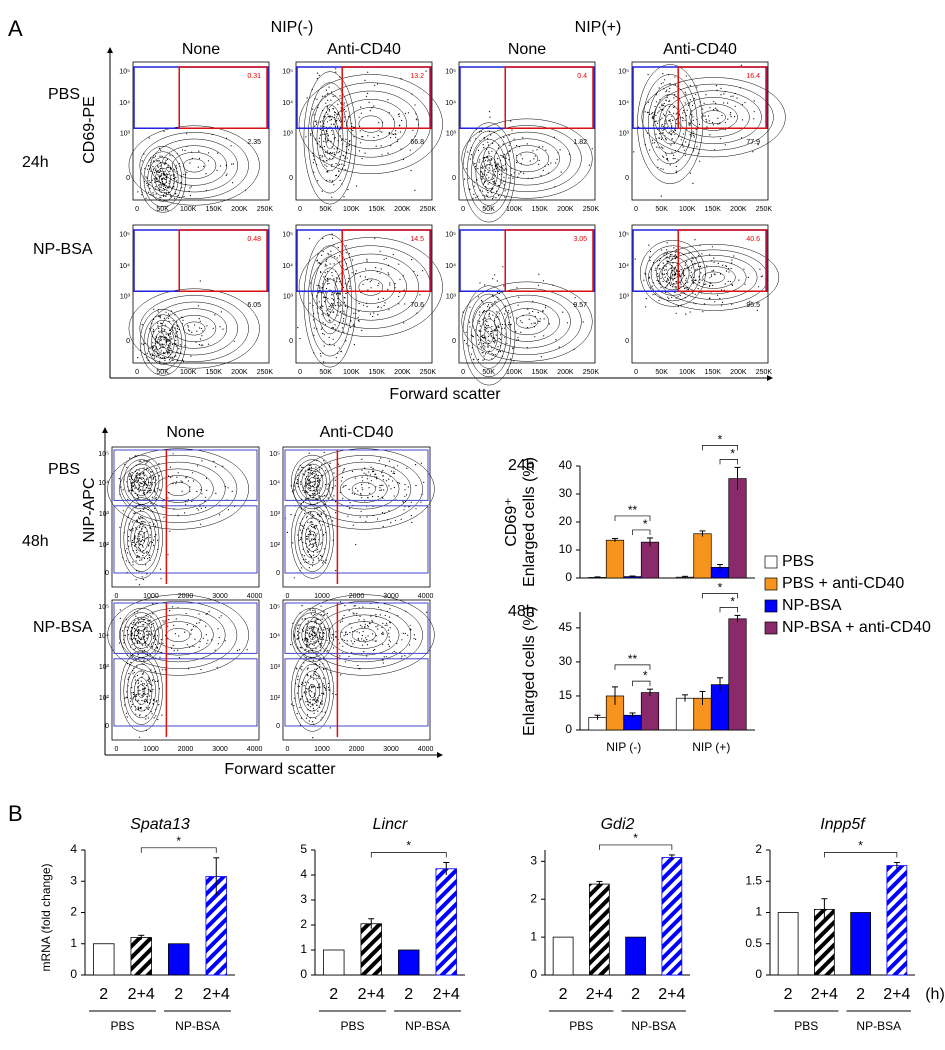  What do you see at coordinates (454, 178) in the screenshot?
I see `y-tick-label: 0` at bounding box center [454, 178].